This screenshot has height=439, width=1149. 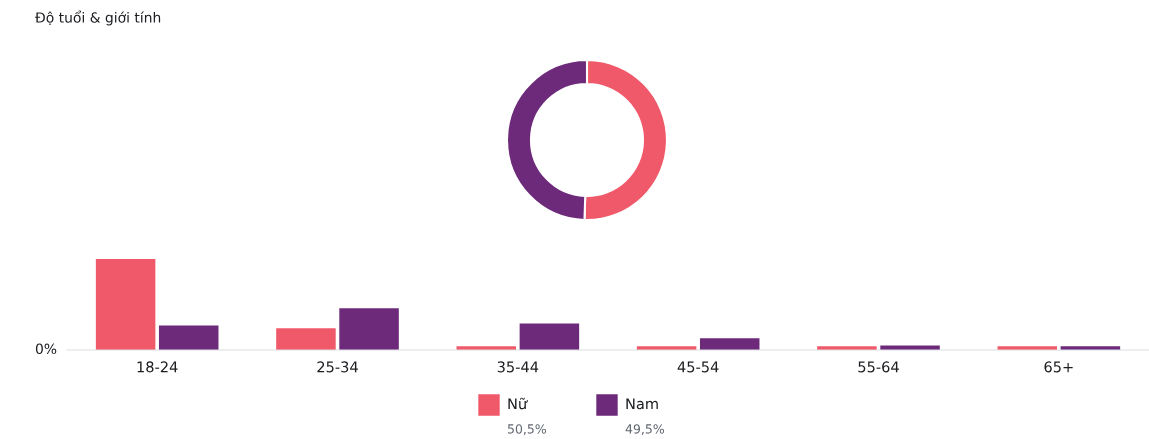 I want to click on text: 0%, so click(x=46, y=349).